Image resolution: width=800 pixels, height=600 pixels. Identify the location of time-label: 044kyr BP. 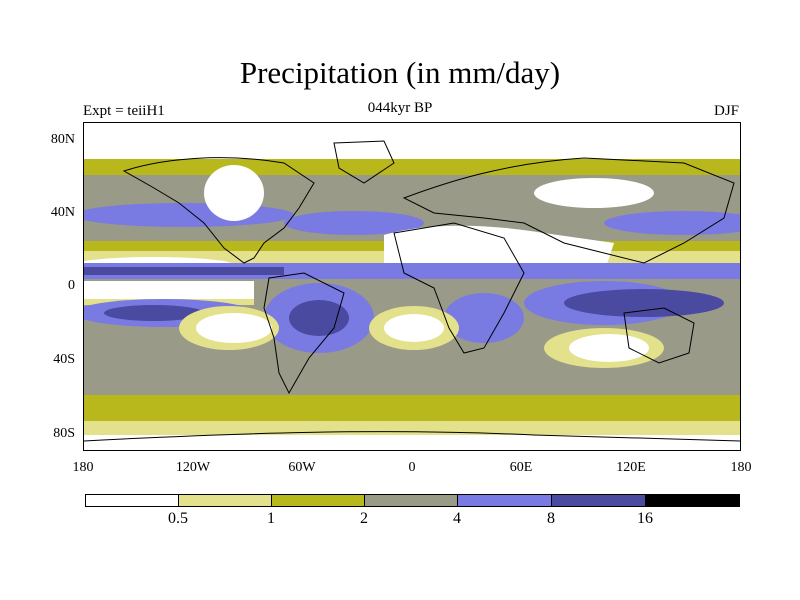
(400, 108).